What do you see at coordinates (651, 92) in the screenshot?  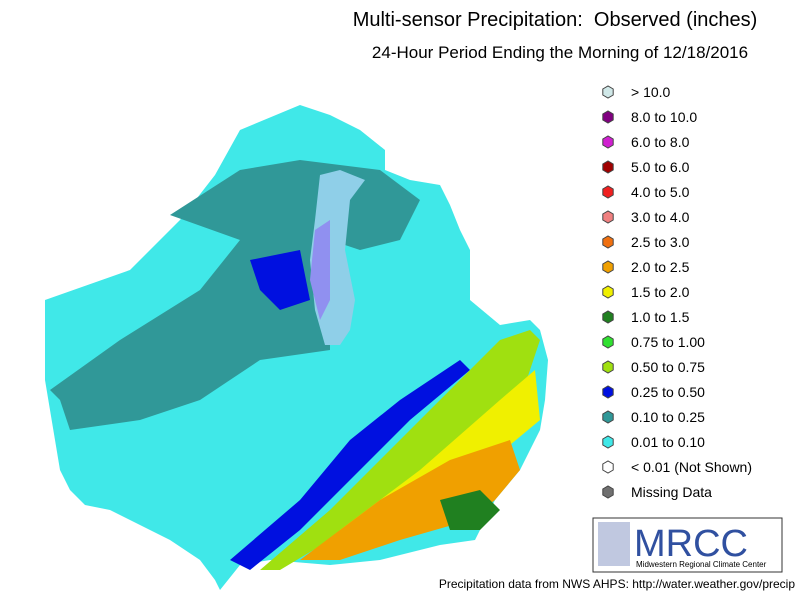 I see `legend-label: > 10.0` at bounding box center [651, 92].